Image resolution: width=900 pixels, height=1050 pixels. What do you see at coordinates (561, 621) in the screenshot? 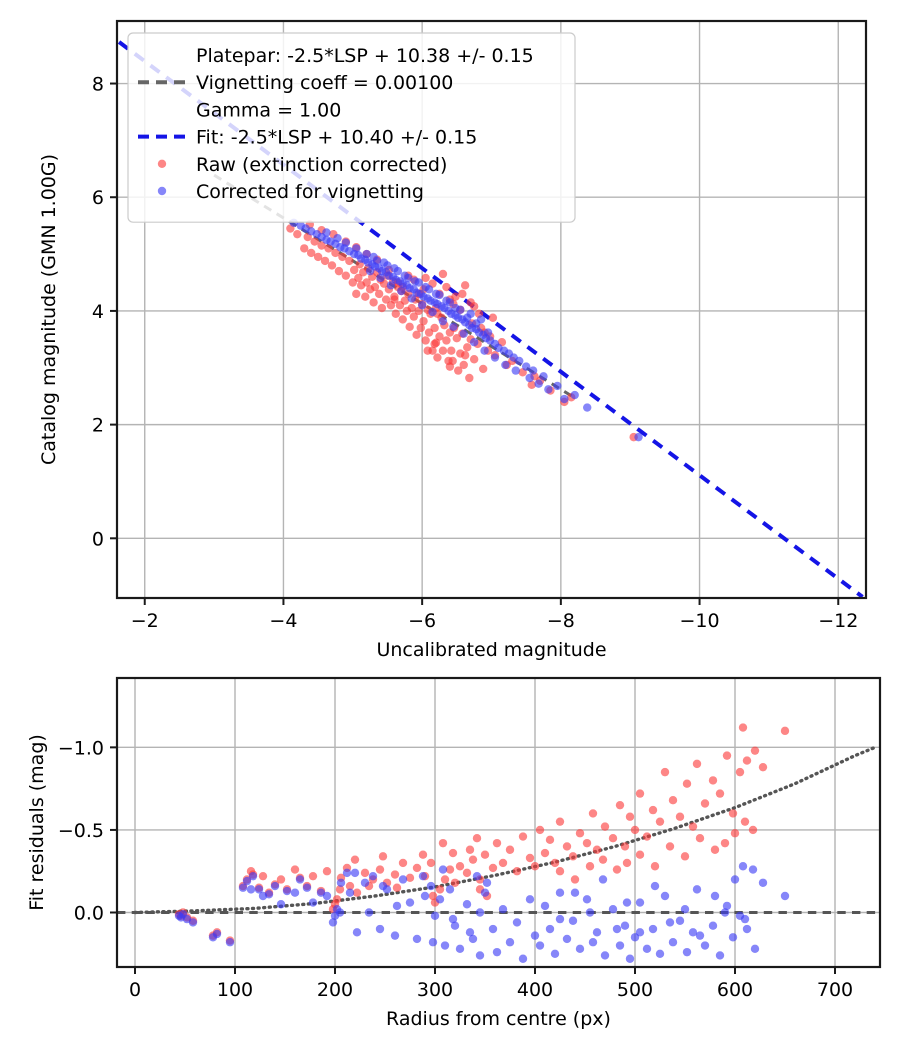
I see `x-tick-label: −8` at bounding box center [561, 621].